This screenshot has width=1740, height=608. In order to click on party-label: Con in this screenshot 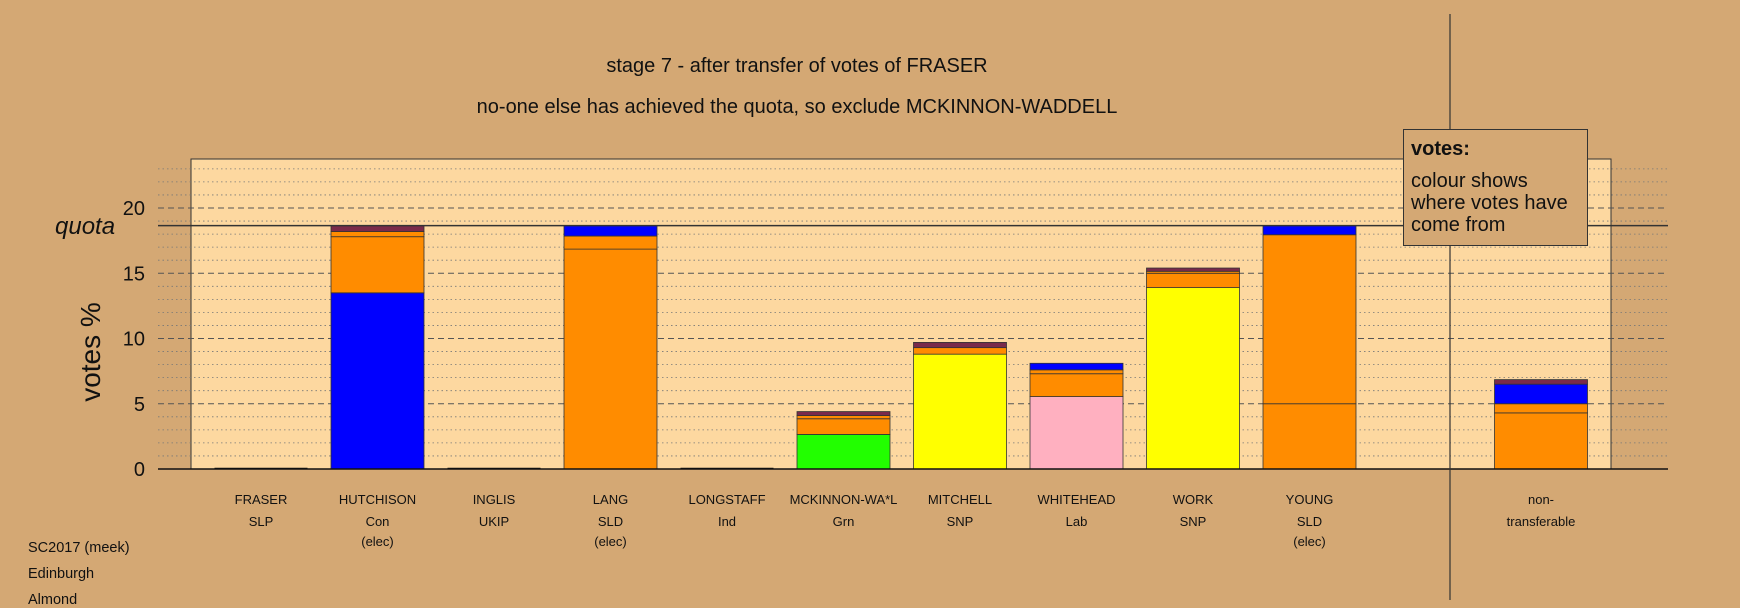, I will do `click(378, 521)`.